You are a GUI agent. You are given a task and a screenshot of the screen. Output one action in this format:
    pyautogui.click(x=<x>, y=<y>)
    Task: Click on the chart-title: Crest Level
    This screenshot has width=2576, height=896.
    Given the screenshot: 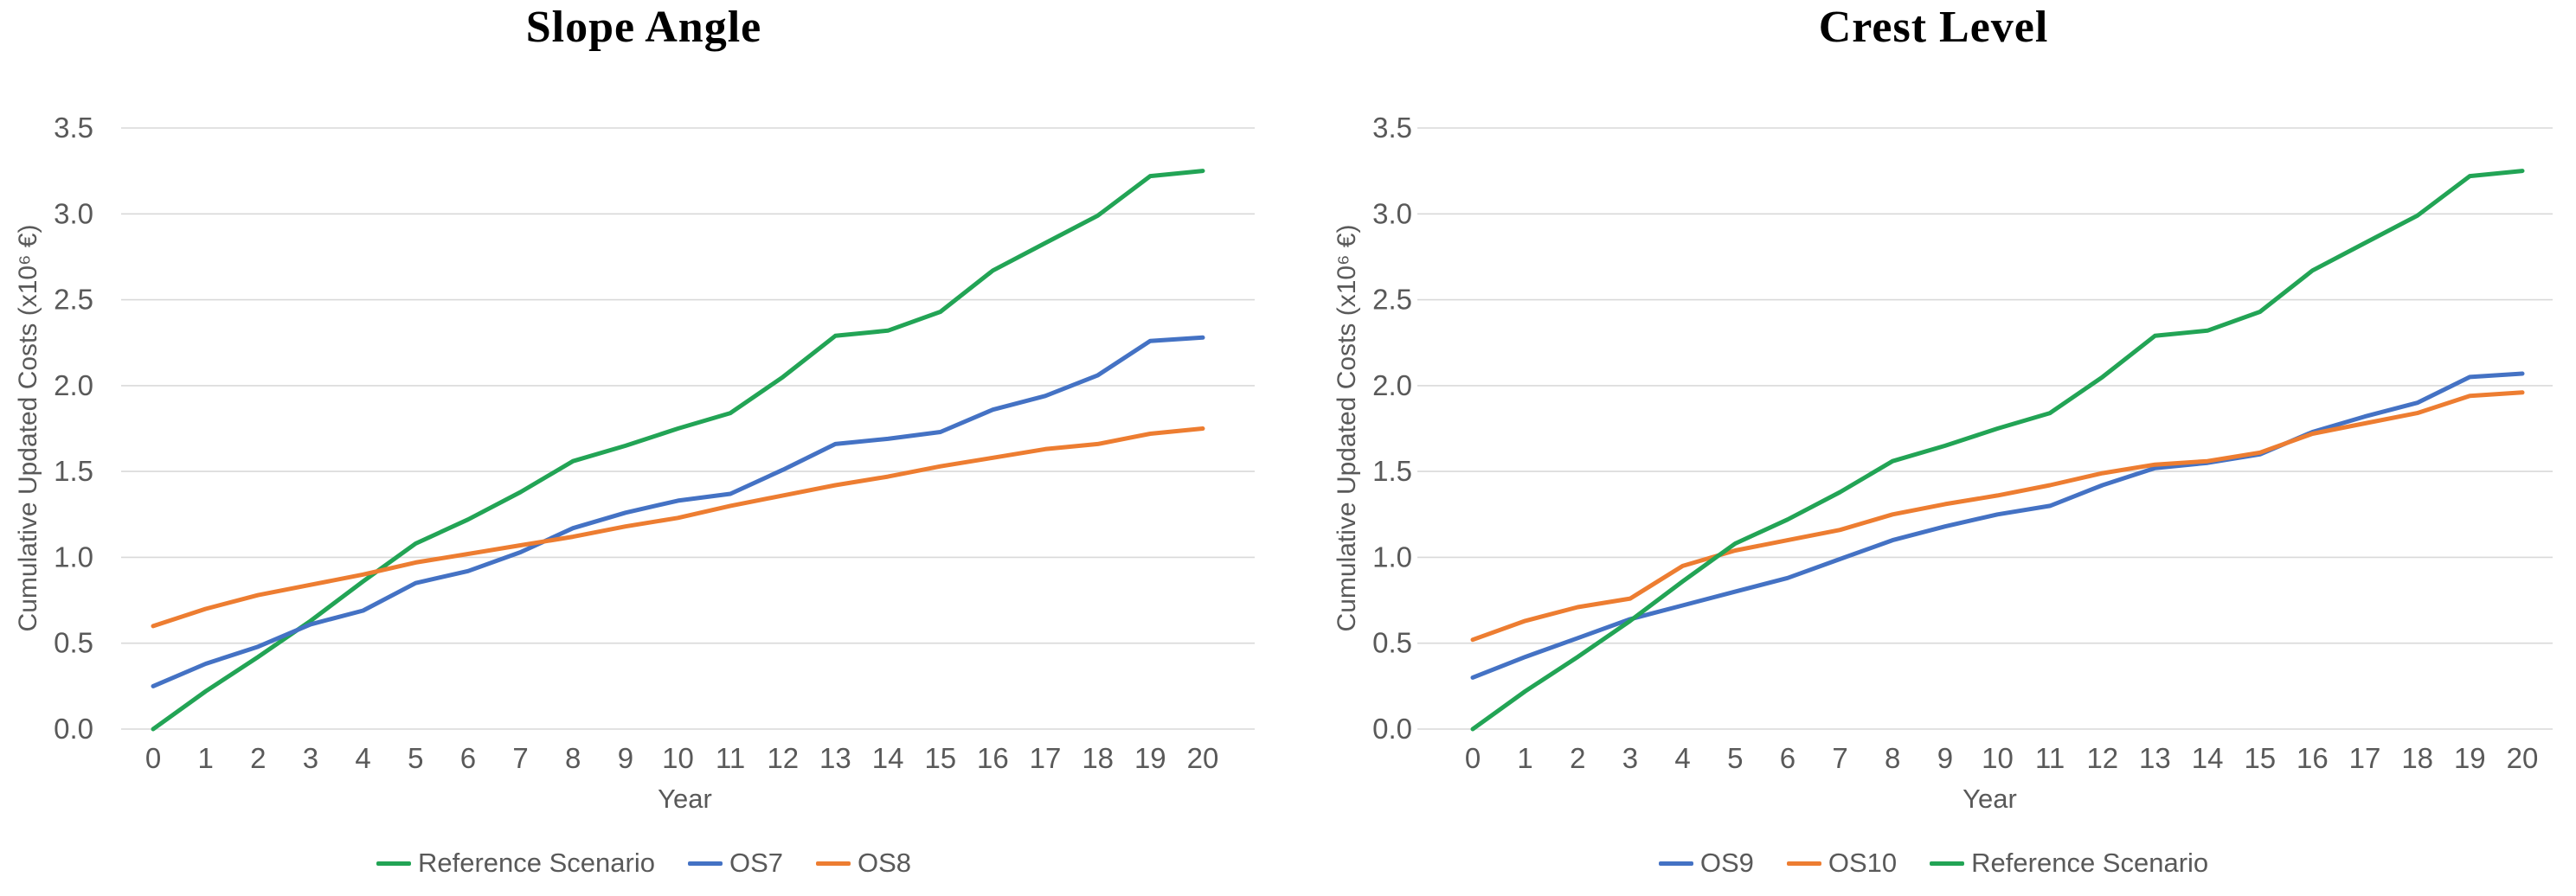 What is the action you would take?
    pyautogui.click(x=1934, y=27)
    